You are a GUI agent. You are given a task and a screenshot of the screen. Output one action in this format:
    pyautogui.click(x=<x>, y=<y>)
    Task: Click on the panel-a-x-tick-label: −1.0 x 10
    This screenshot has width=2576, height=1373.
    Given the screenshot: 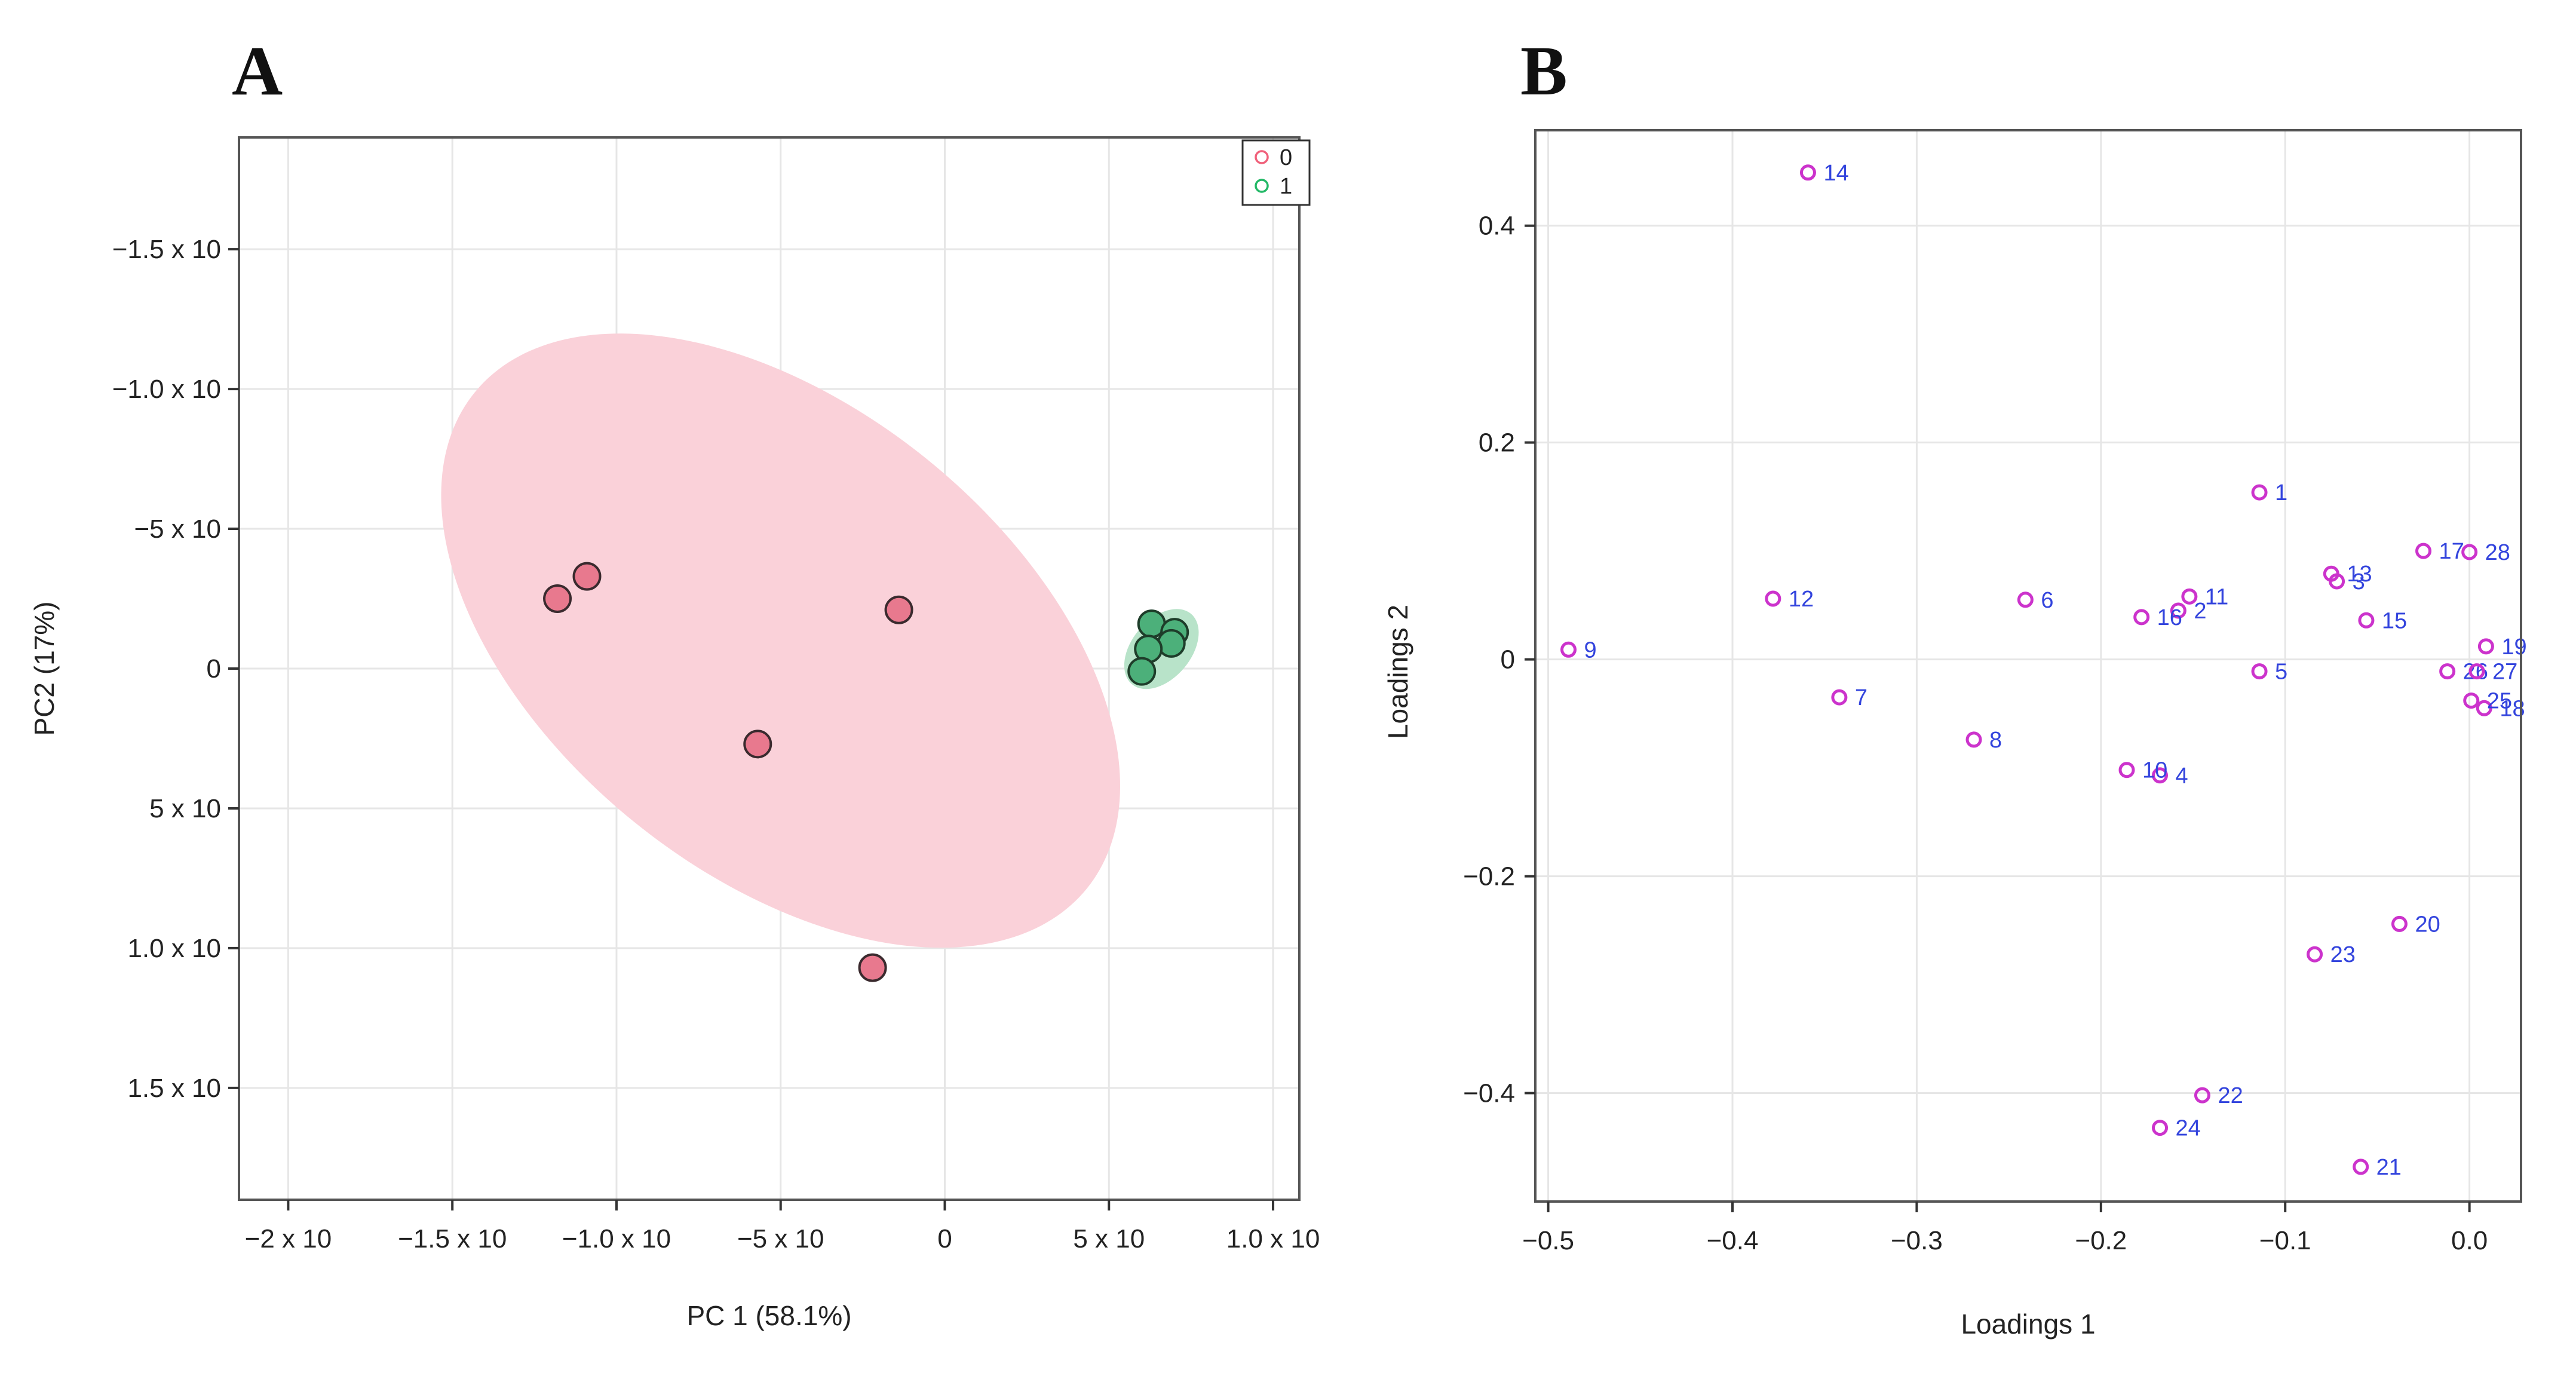 What is the action you would take?
    pyautogui.click(x=617, y=1239)
    